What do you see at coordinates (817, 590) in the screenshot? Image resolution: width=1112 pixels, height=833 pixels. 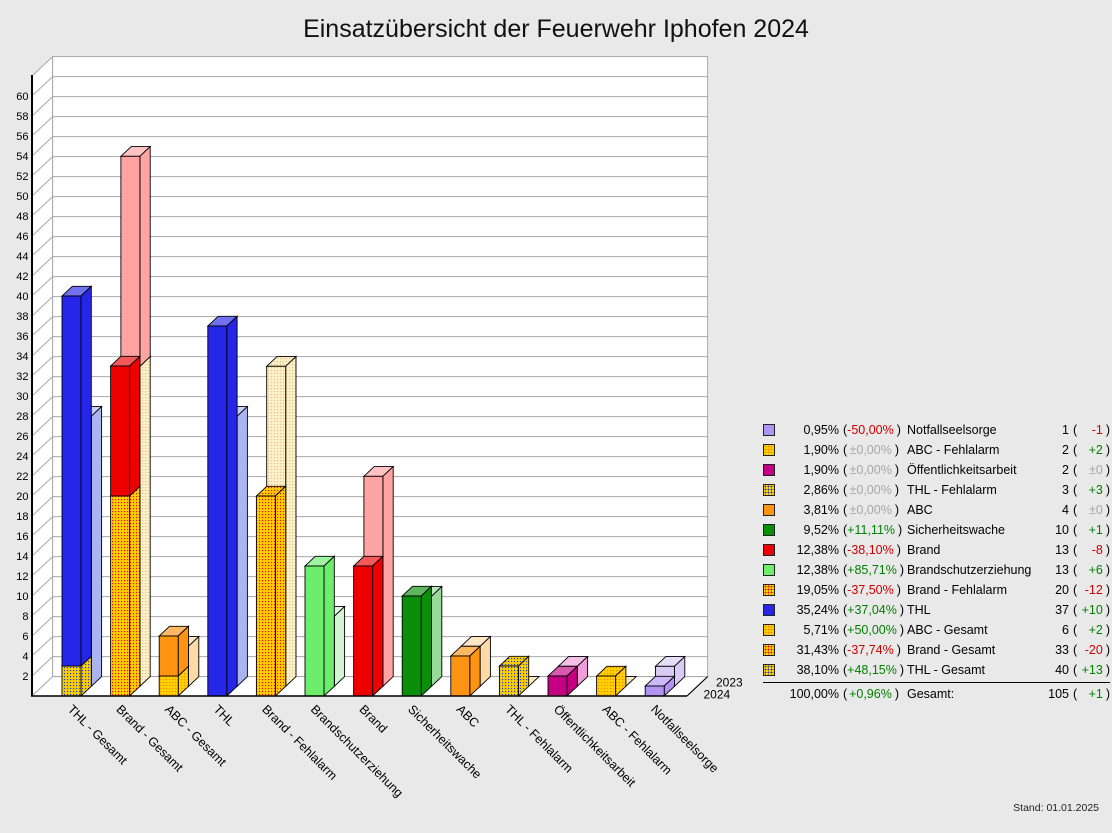 I see `legend-percent: 19,05%` at bounding box center [817, 590].